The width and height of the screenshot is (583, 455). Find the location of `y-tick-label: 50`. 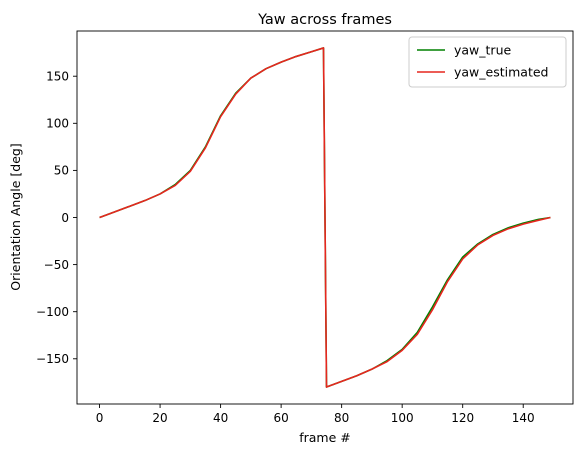

y-tick-label: 50 is located at coordinates (61, 171).